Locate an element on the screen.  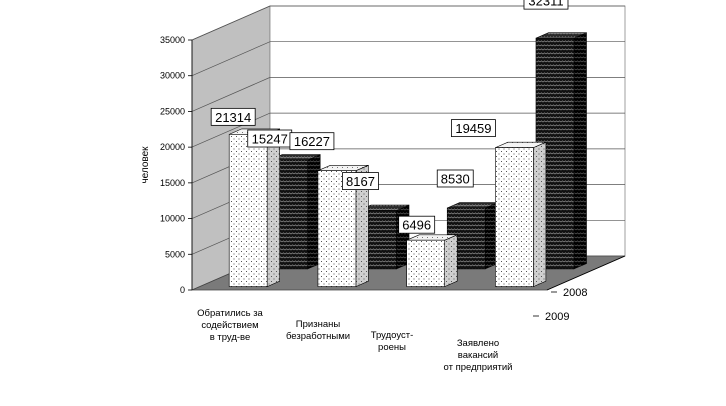
data-label-text: 21314 is located at coordinates (233, 117).